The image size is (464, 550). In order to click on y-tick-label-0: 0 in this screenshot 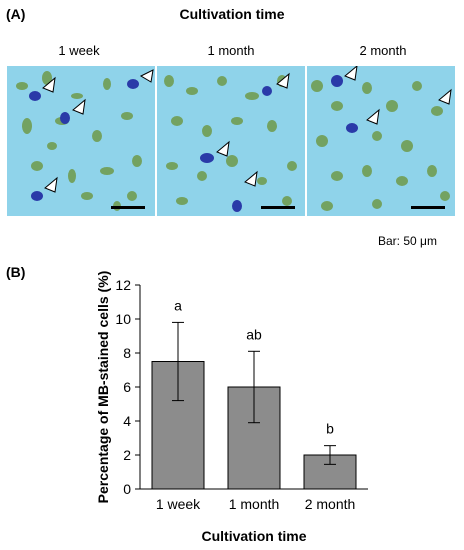, I will do `click(127, 489)`.